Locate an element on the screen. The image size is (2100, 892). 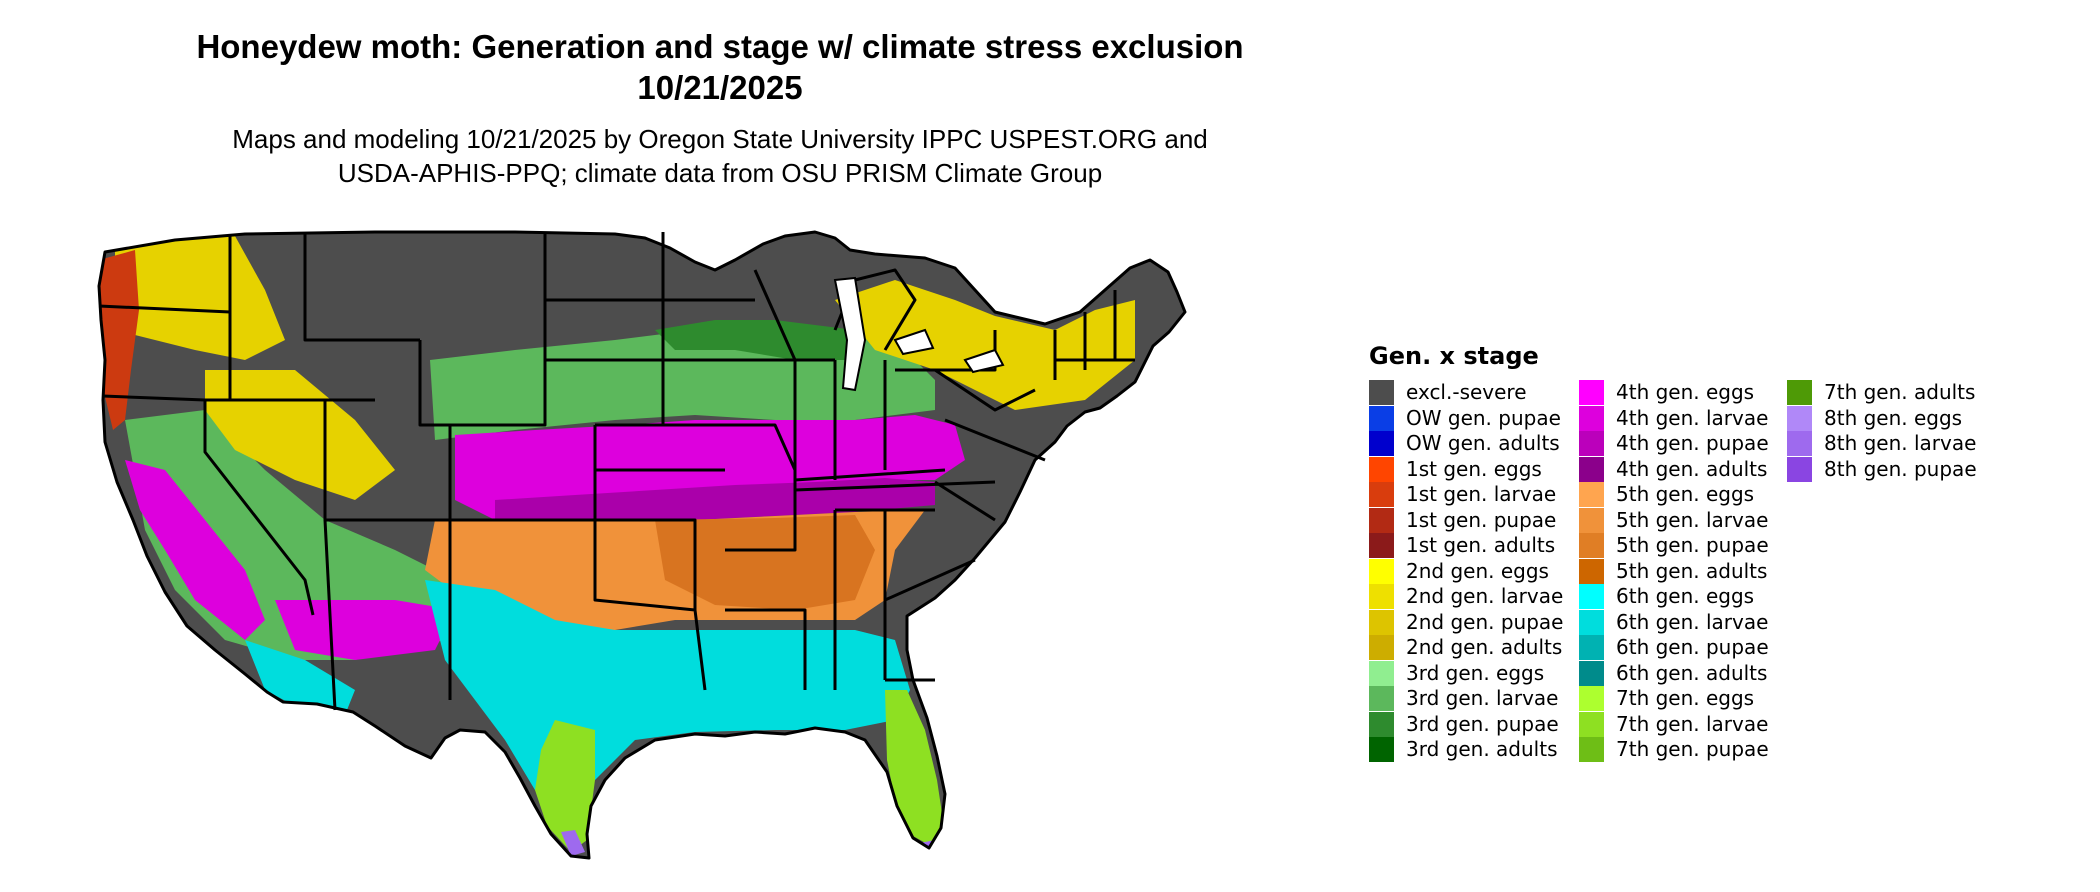
region-3rd-gen-dark is located at coordinates (755, 340).